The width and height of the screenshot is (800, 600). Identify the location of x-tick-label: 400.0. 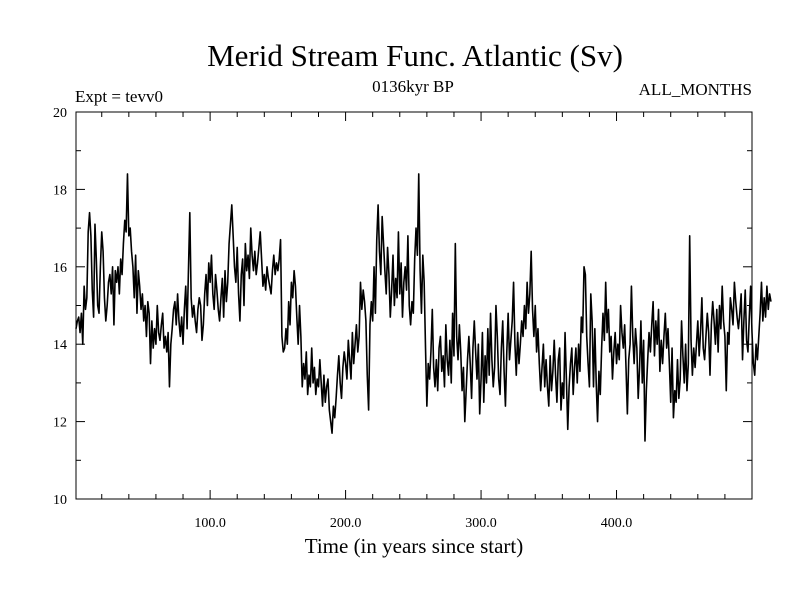
(617, 523).